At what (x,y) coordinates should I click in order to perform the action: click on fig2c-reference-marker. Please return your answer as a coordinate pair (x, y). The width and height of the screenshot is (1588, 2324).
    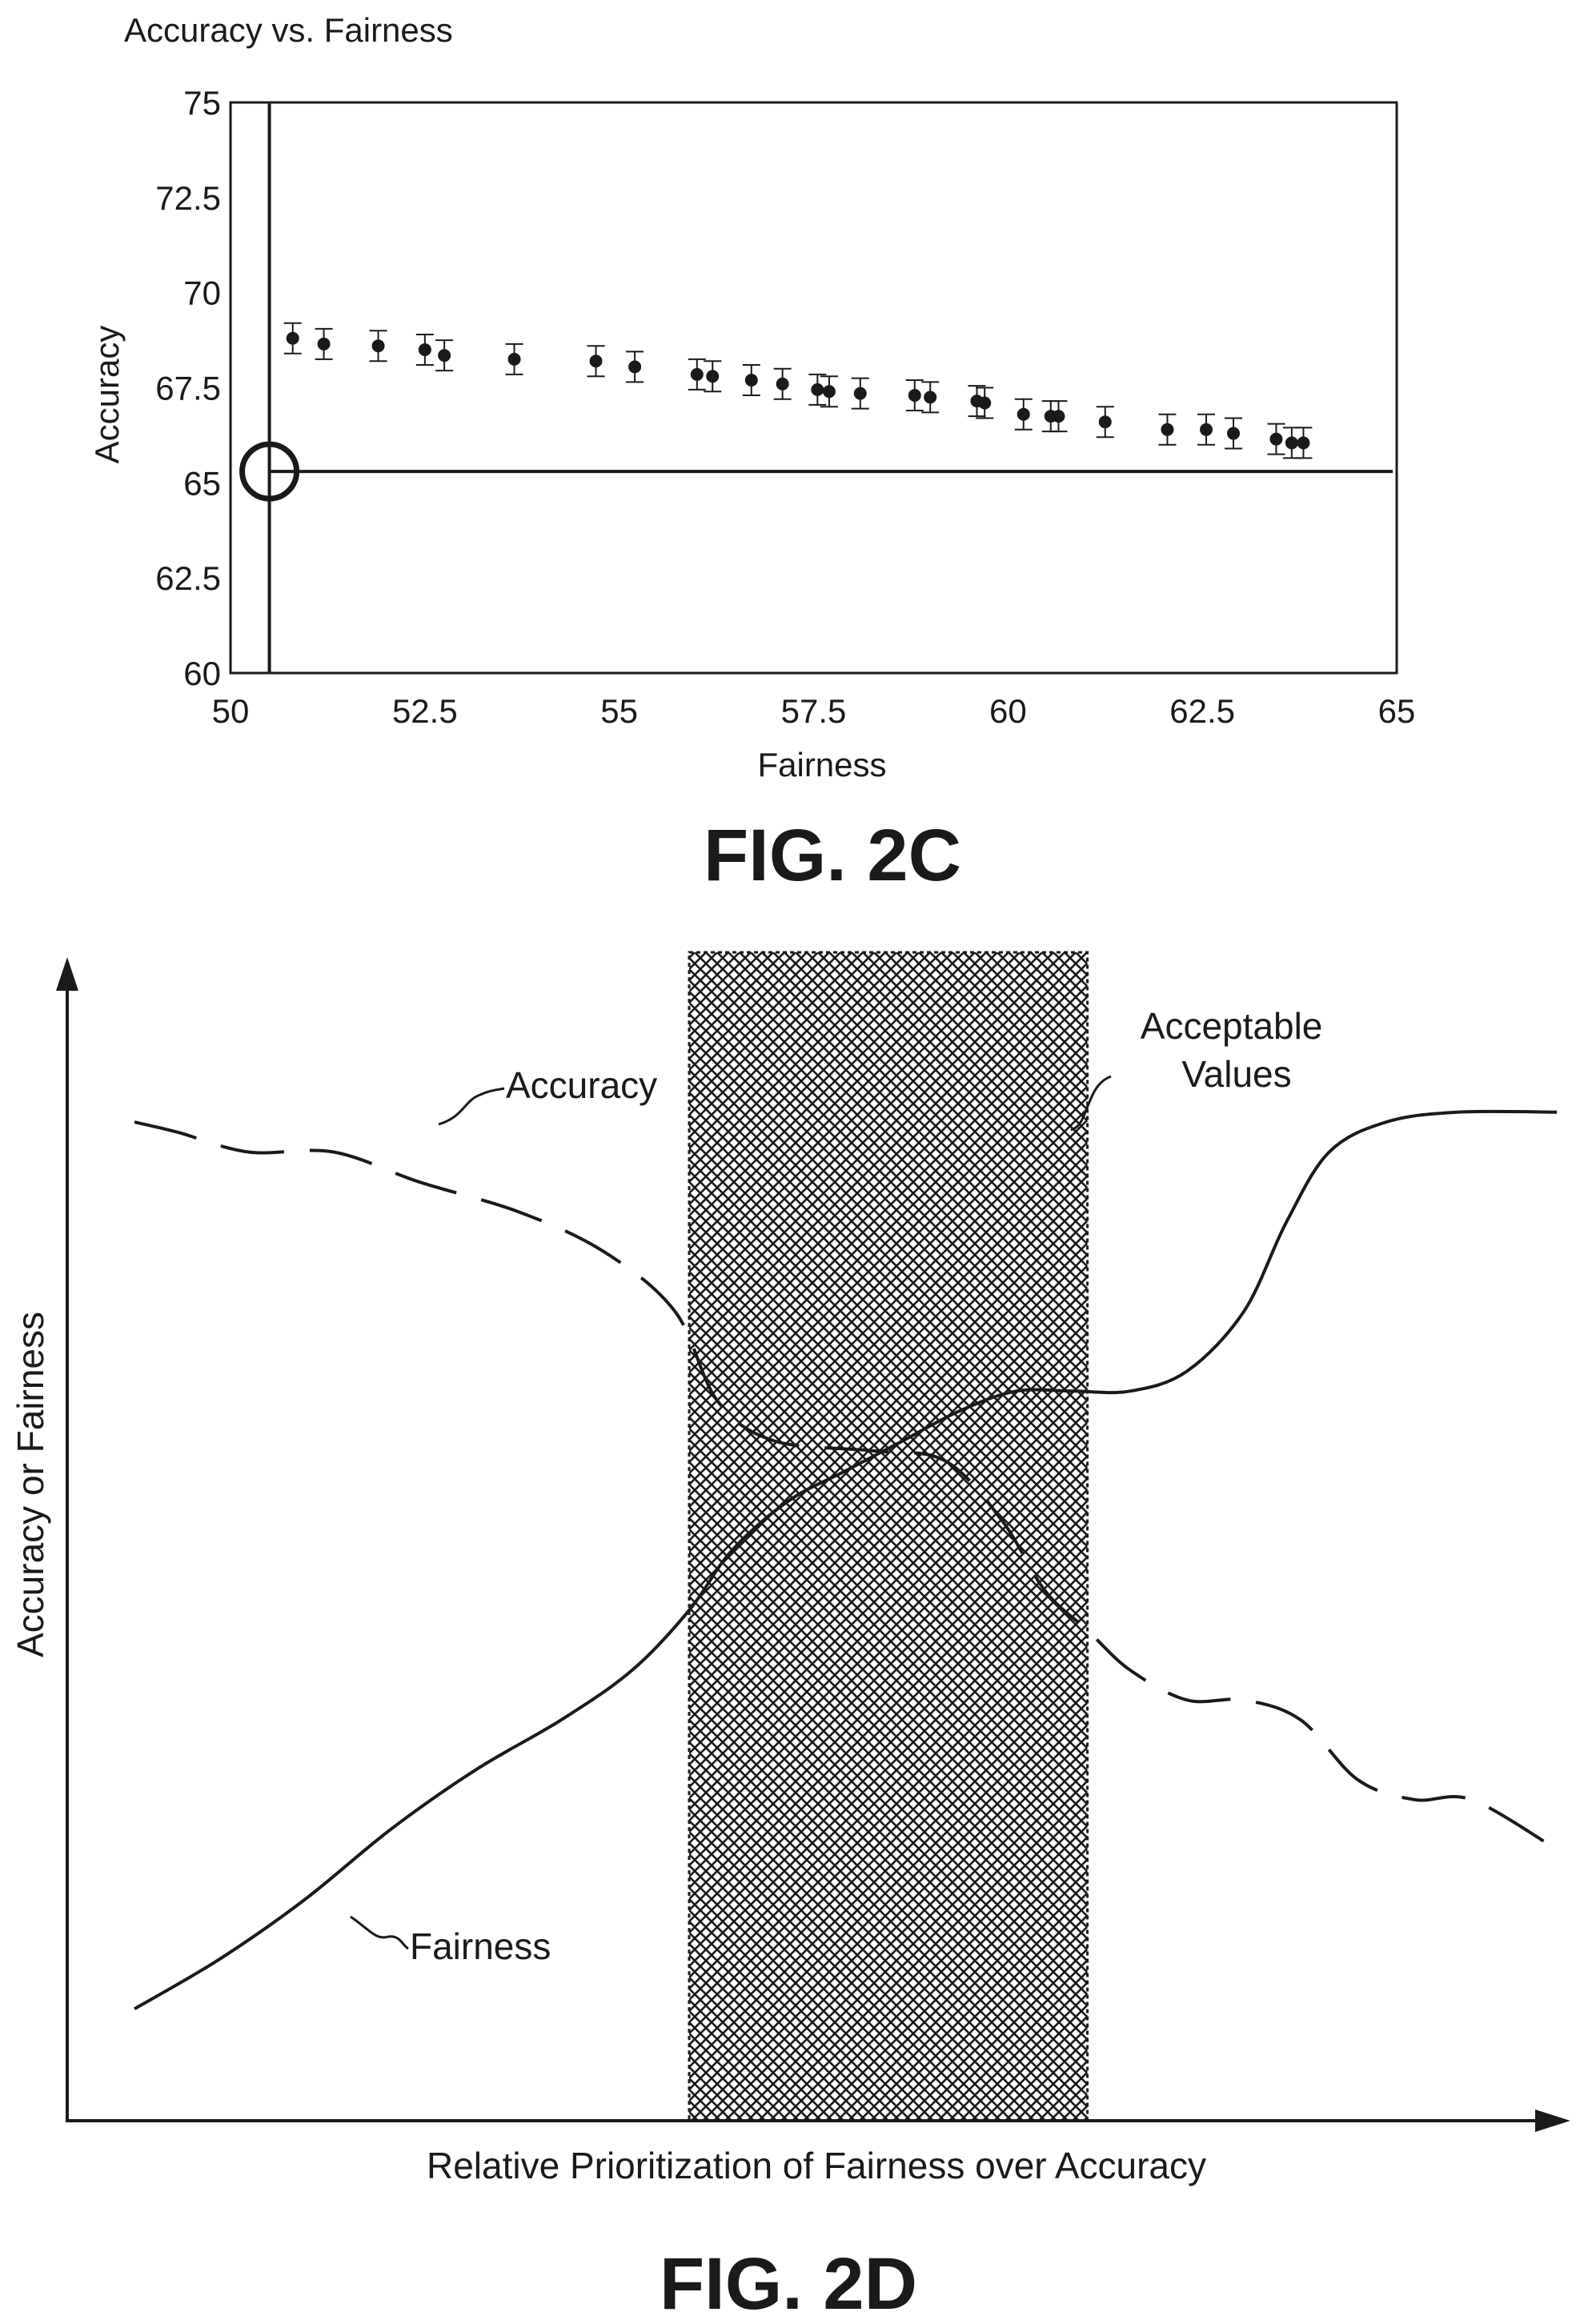
    Looking at the image, I should click on (269, 472).